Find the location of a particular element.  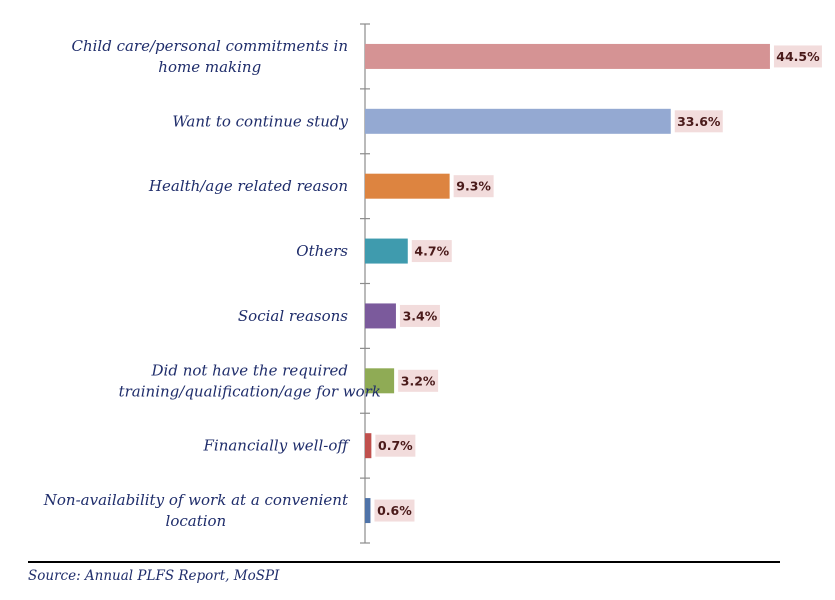

data-label: 3.2% is located at coordinates (418, 380).